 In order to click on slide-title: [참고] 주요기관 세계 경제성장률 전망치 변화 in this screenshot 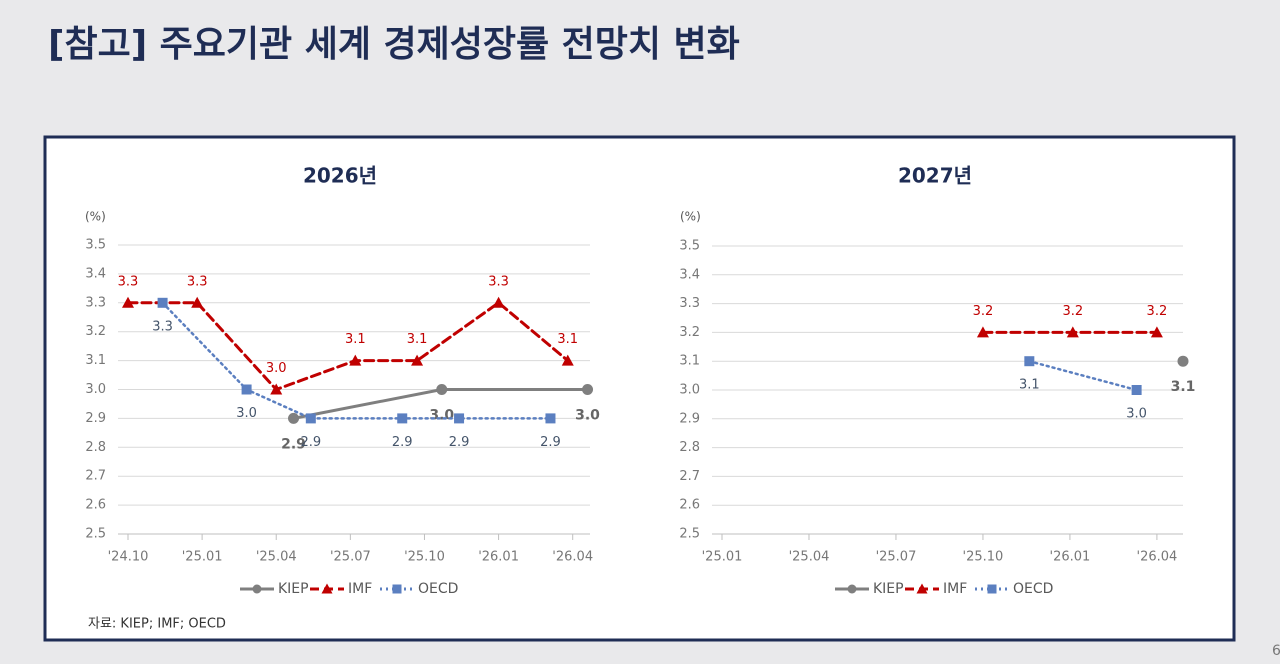, I will do `click(394, 44)`.